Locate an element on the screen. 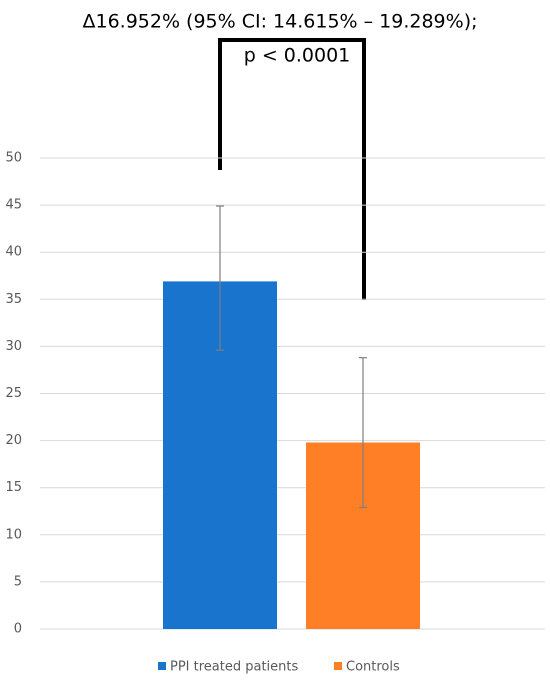 The image size is (550, 684). y-tick-label: 20 is located at coordinates (13, 440).